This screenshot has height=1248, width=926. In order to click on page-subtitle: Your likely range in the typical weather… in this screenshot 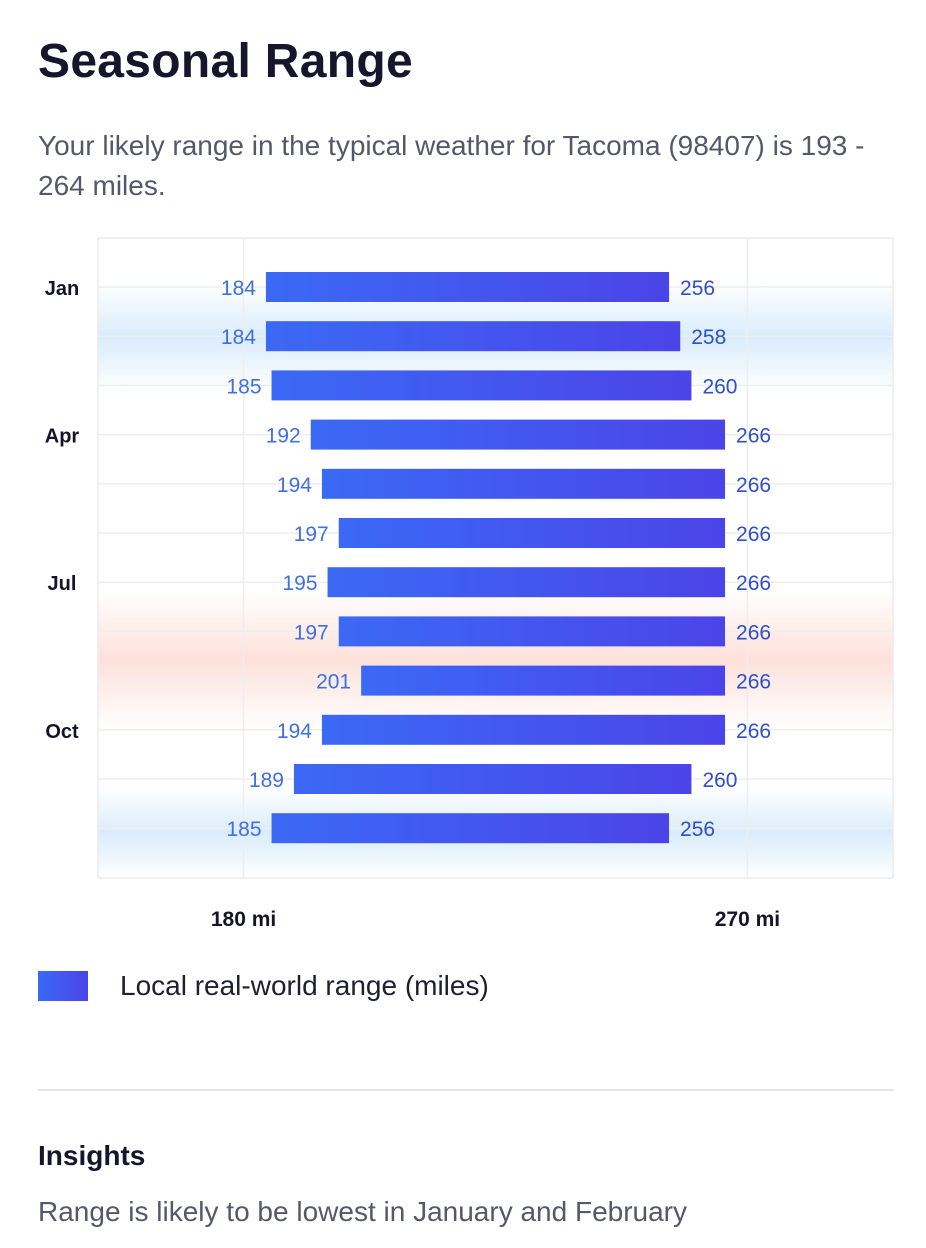, I will do `click(451, 165)`.